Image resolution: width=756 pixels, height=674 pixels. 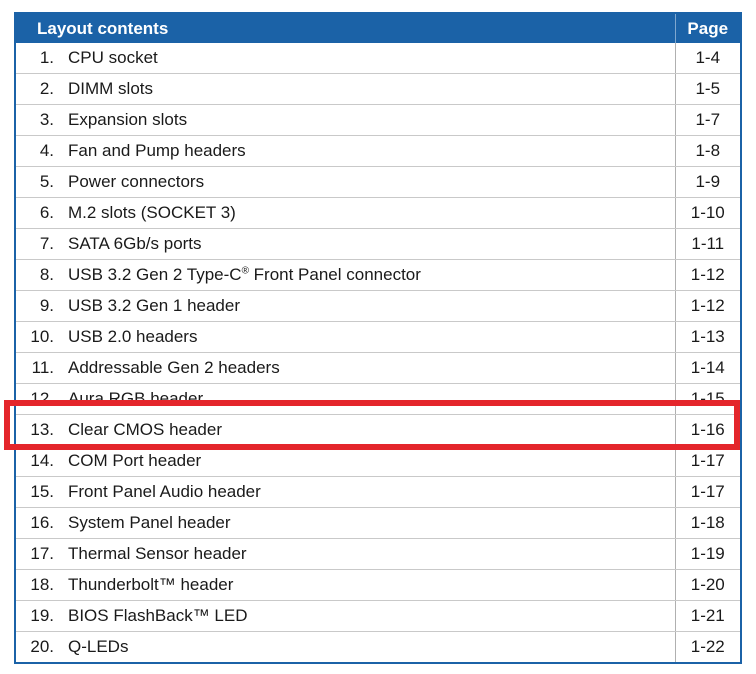 I want to click on table-row: 4. Fan and Pump headers 1-8, so click(x=378, y=151).